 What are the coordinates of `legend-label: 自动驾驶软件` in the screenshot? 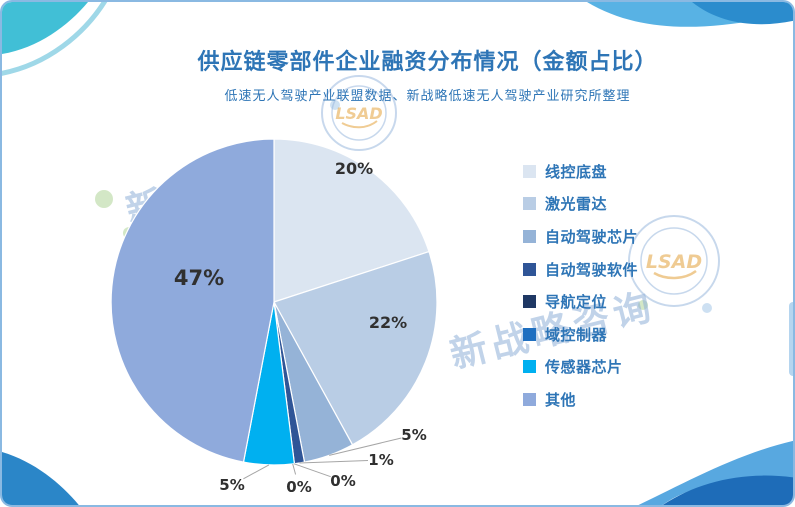 It's located at (592, 269).